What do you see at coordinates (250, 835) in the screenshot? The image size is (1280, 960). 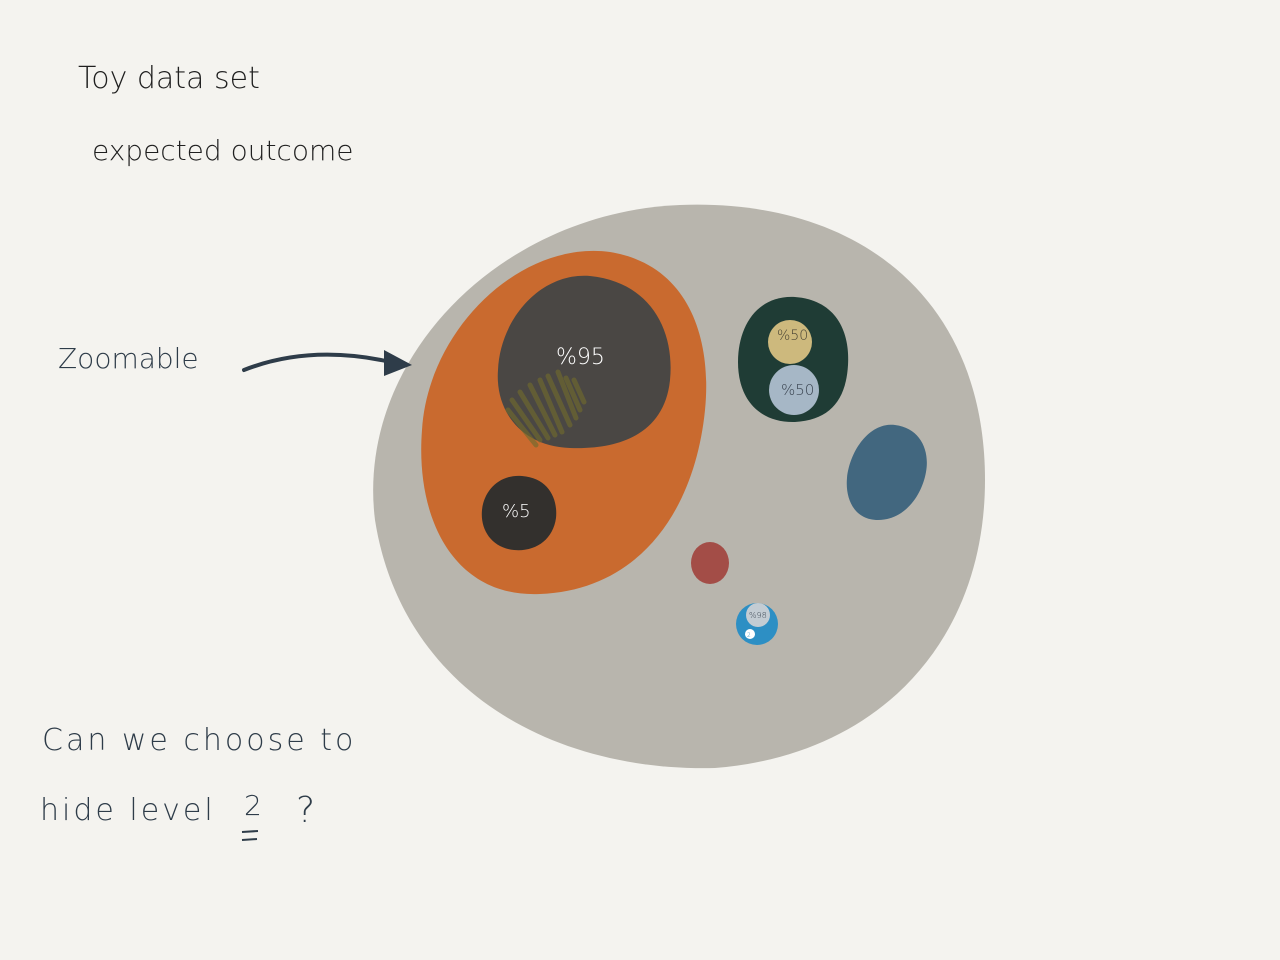 I see `level-underline` at bounding box center [250, 835].